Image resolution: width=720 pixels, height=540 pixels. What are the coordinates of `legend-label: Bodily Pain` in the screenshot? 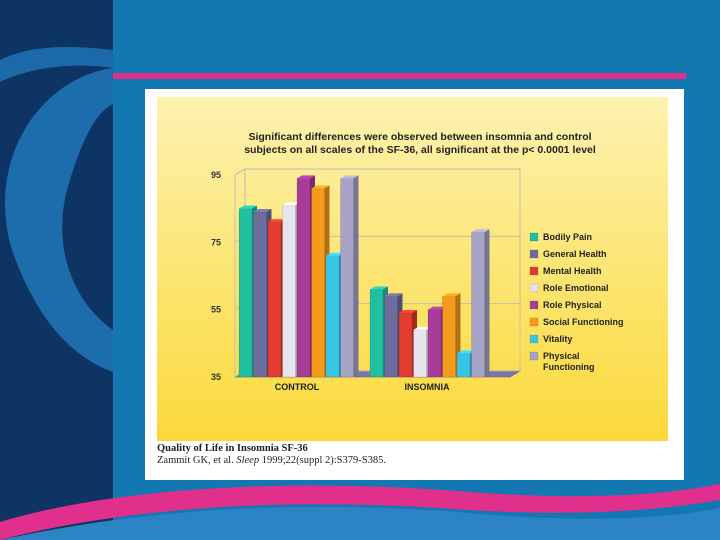 It's located at (567, 237).